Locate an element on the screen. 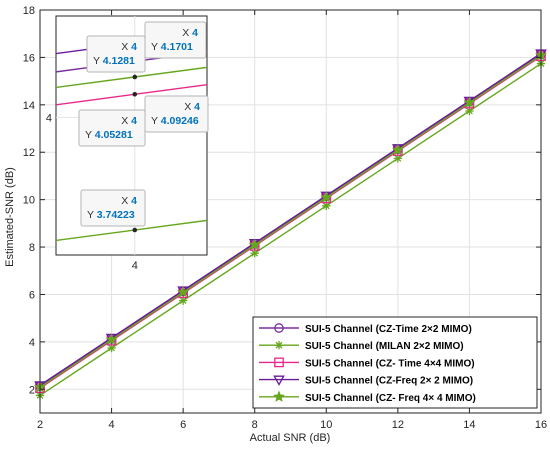 The width and height of the screenshot is (550, 454). legend-entry: SUI-5 Channel (CZ- Time 4×4 MIMO) is located at coordinates (367, 363).